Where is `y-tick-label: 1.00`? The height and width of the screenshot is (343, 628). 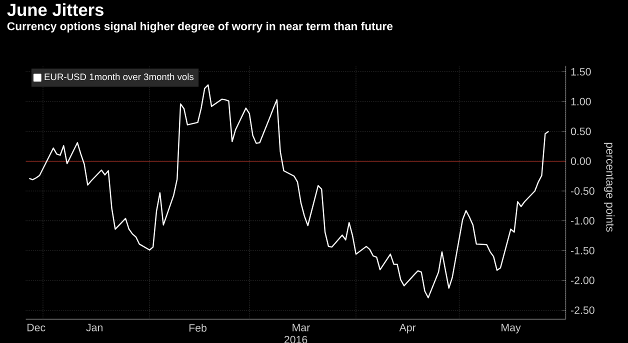 y-tick-label: 1.00 is located at coordinates (581, 102).